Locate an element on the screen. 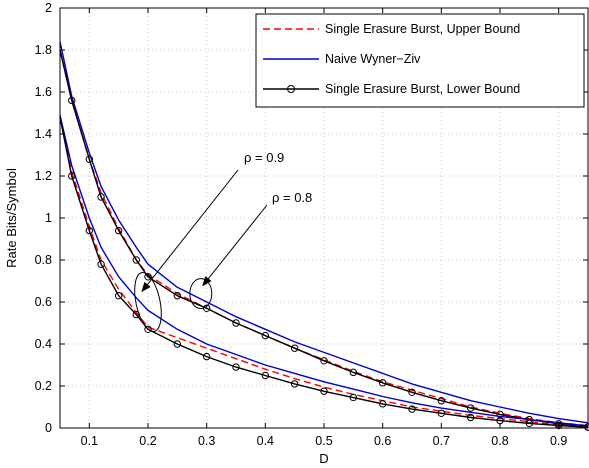  x-tick-label: 0.9 is located at coordinates (558, 441).